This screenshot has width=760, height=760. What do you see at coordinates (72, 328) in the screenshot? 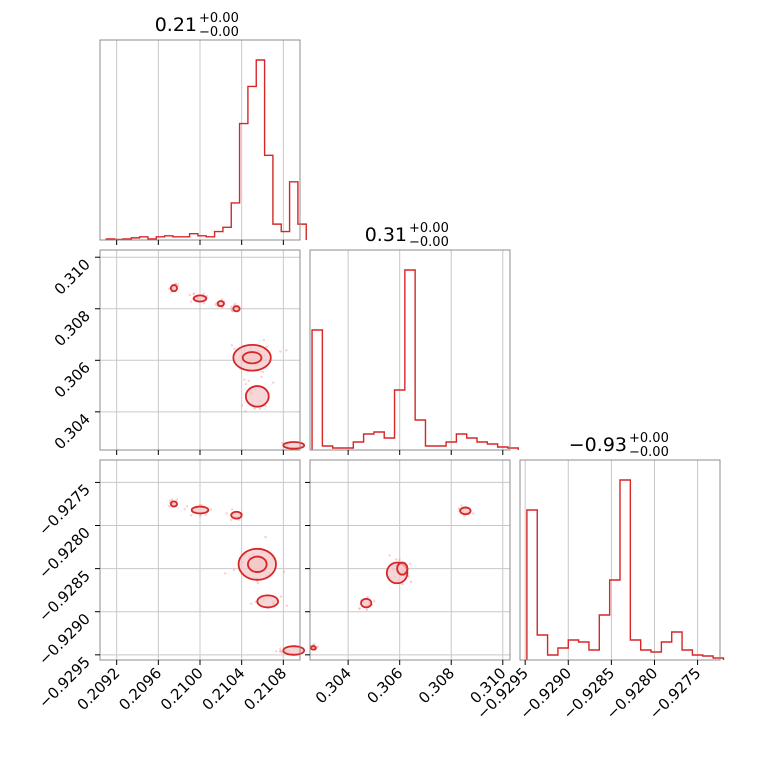
I see `y-tick-label: 0.308` at bounding box center [72, 328].